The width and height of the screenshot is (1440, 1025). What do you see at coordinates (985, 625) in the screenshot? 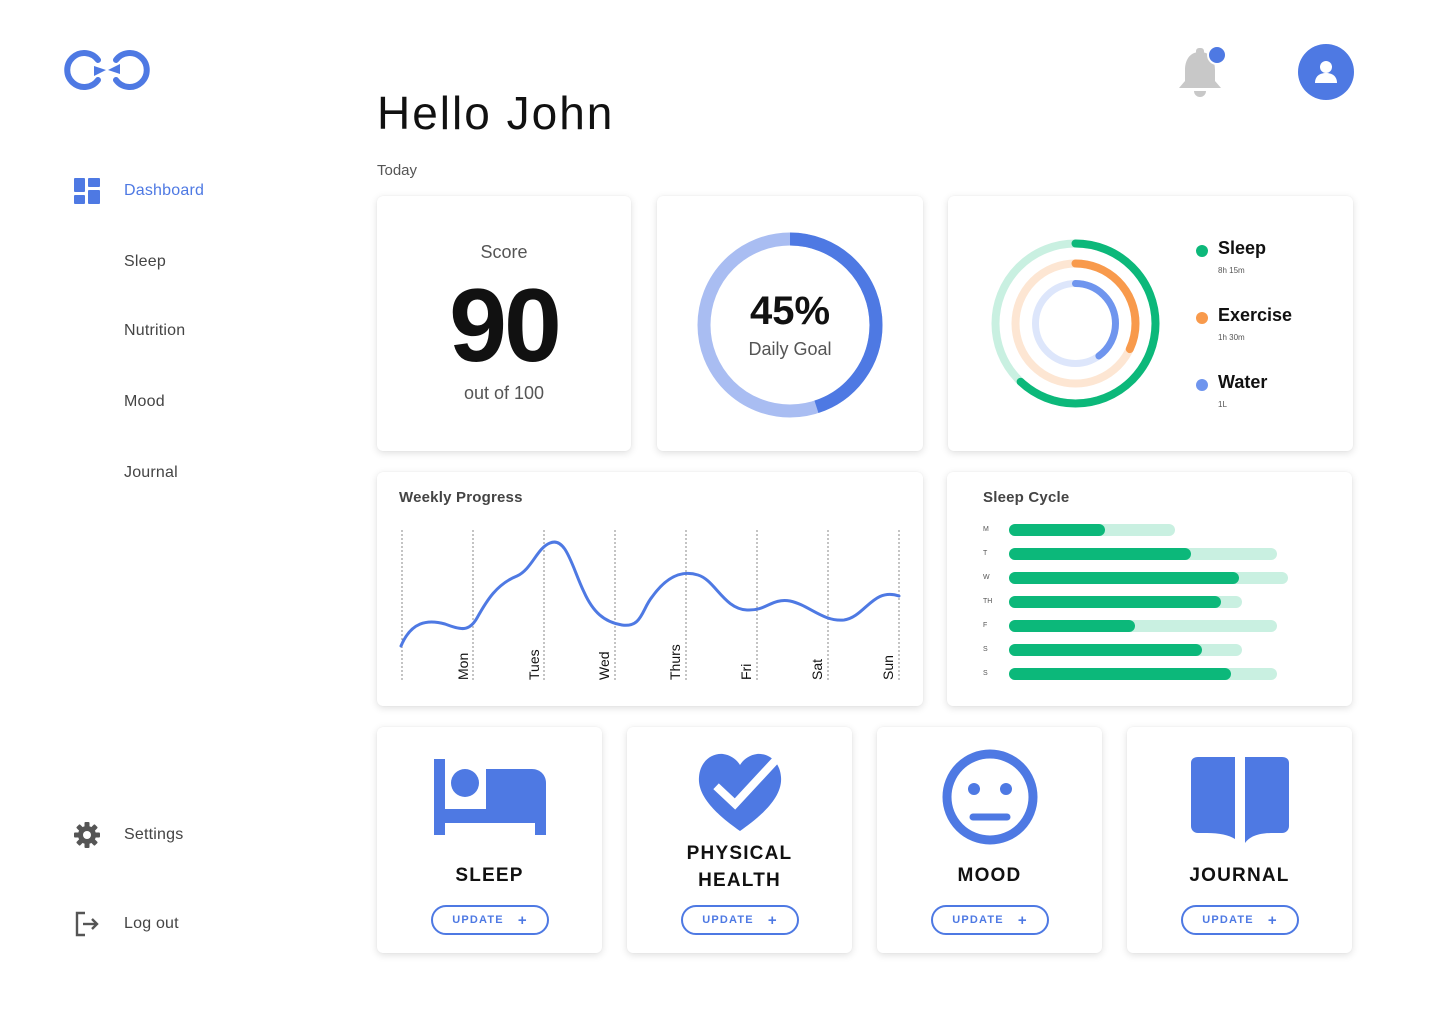
I see `sleep-day-label: F` at bounding box center [985, 625].